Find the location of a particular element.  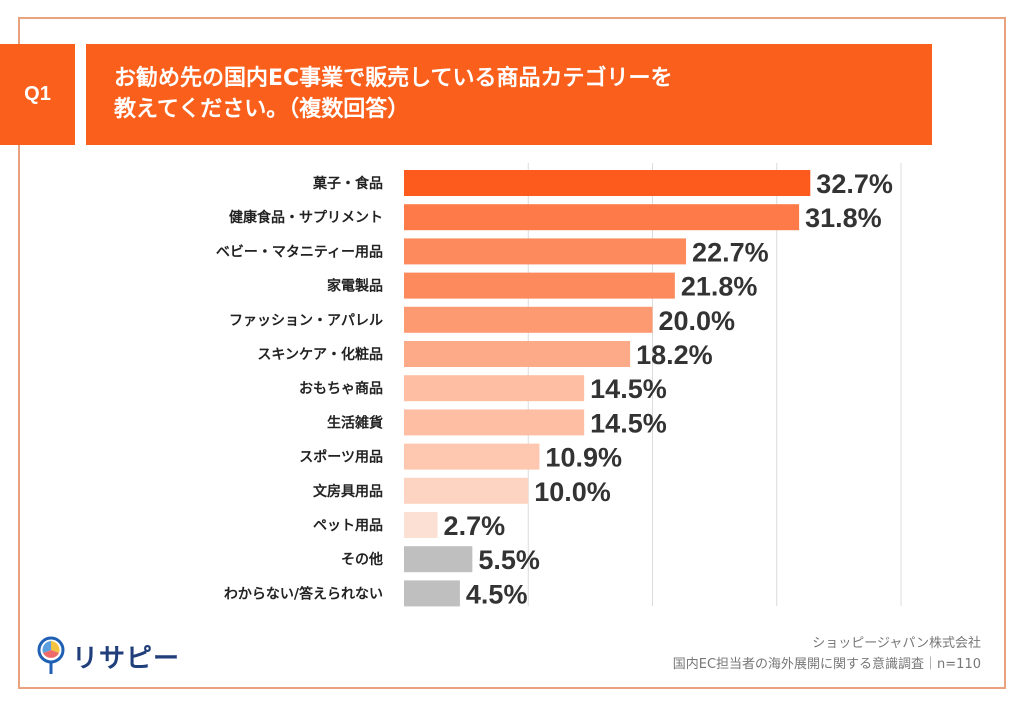

category-label: 菓子・食品 is located at coordinates (347, 183).